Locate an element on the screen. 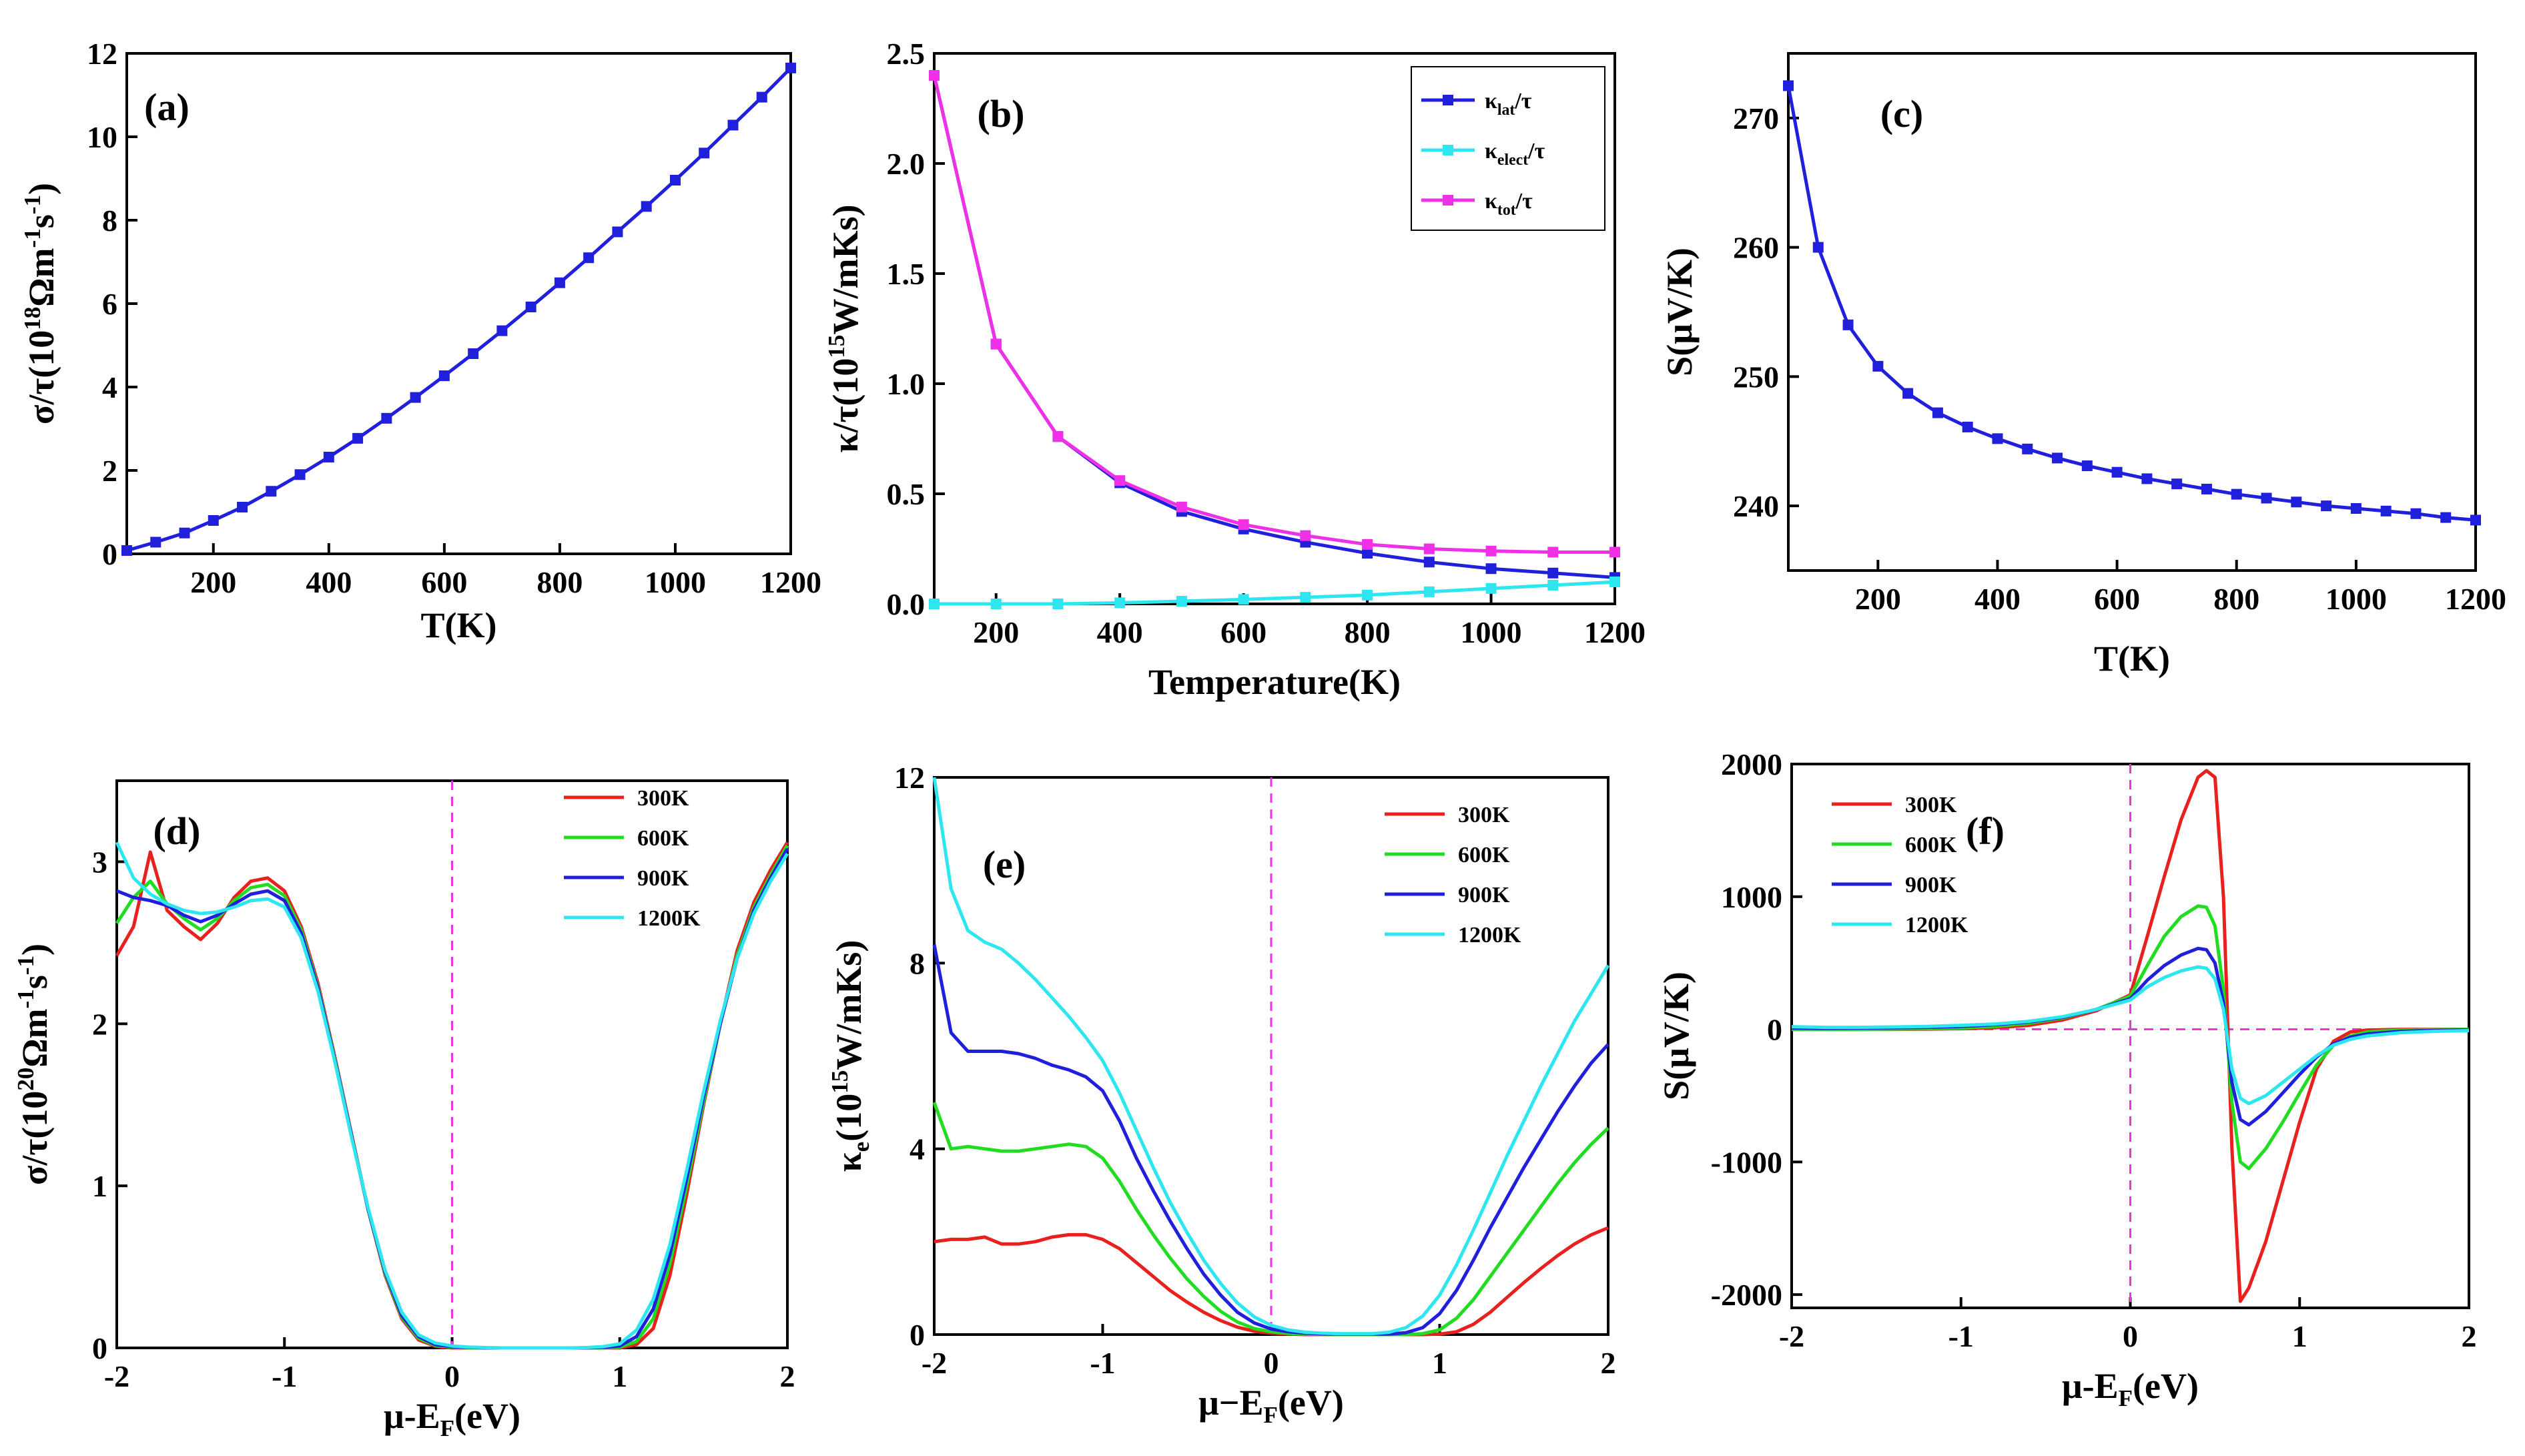 This screenshot has width=2525, height=1456. legend-marker is located at coordinates (1448, 150).